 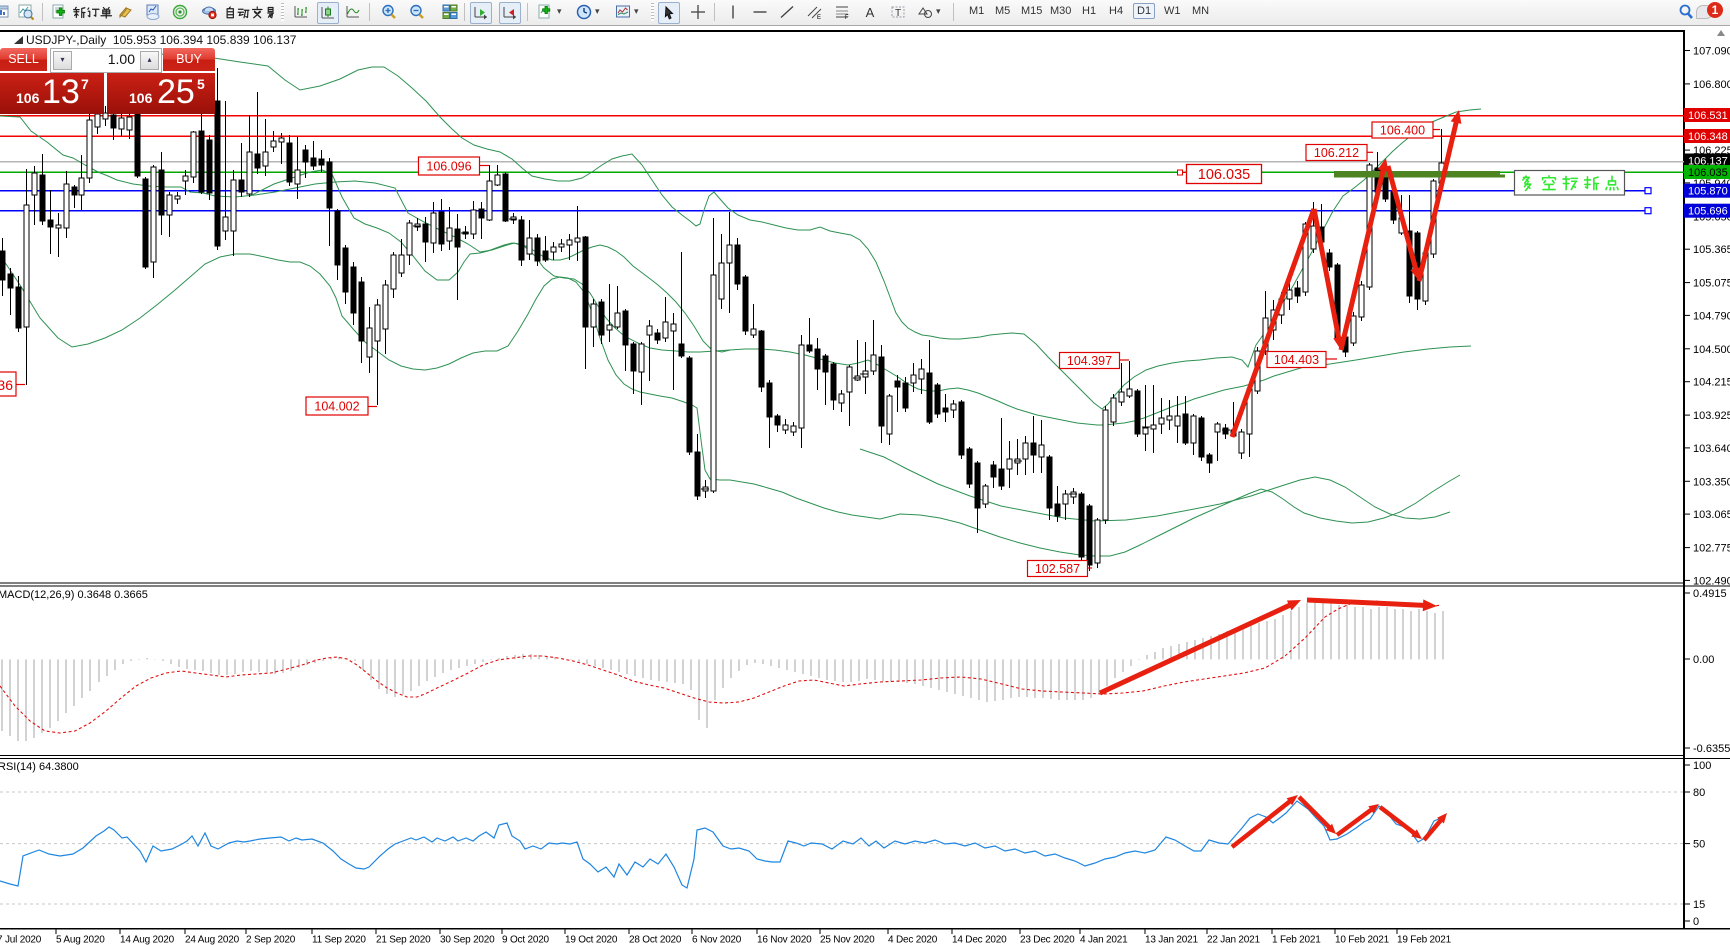 I want to click on svg-text: 14 Dec 2020, so click(x=979, y=940).